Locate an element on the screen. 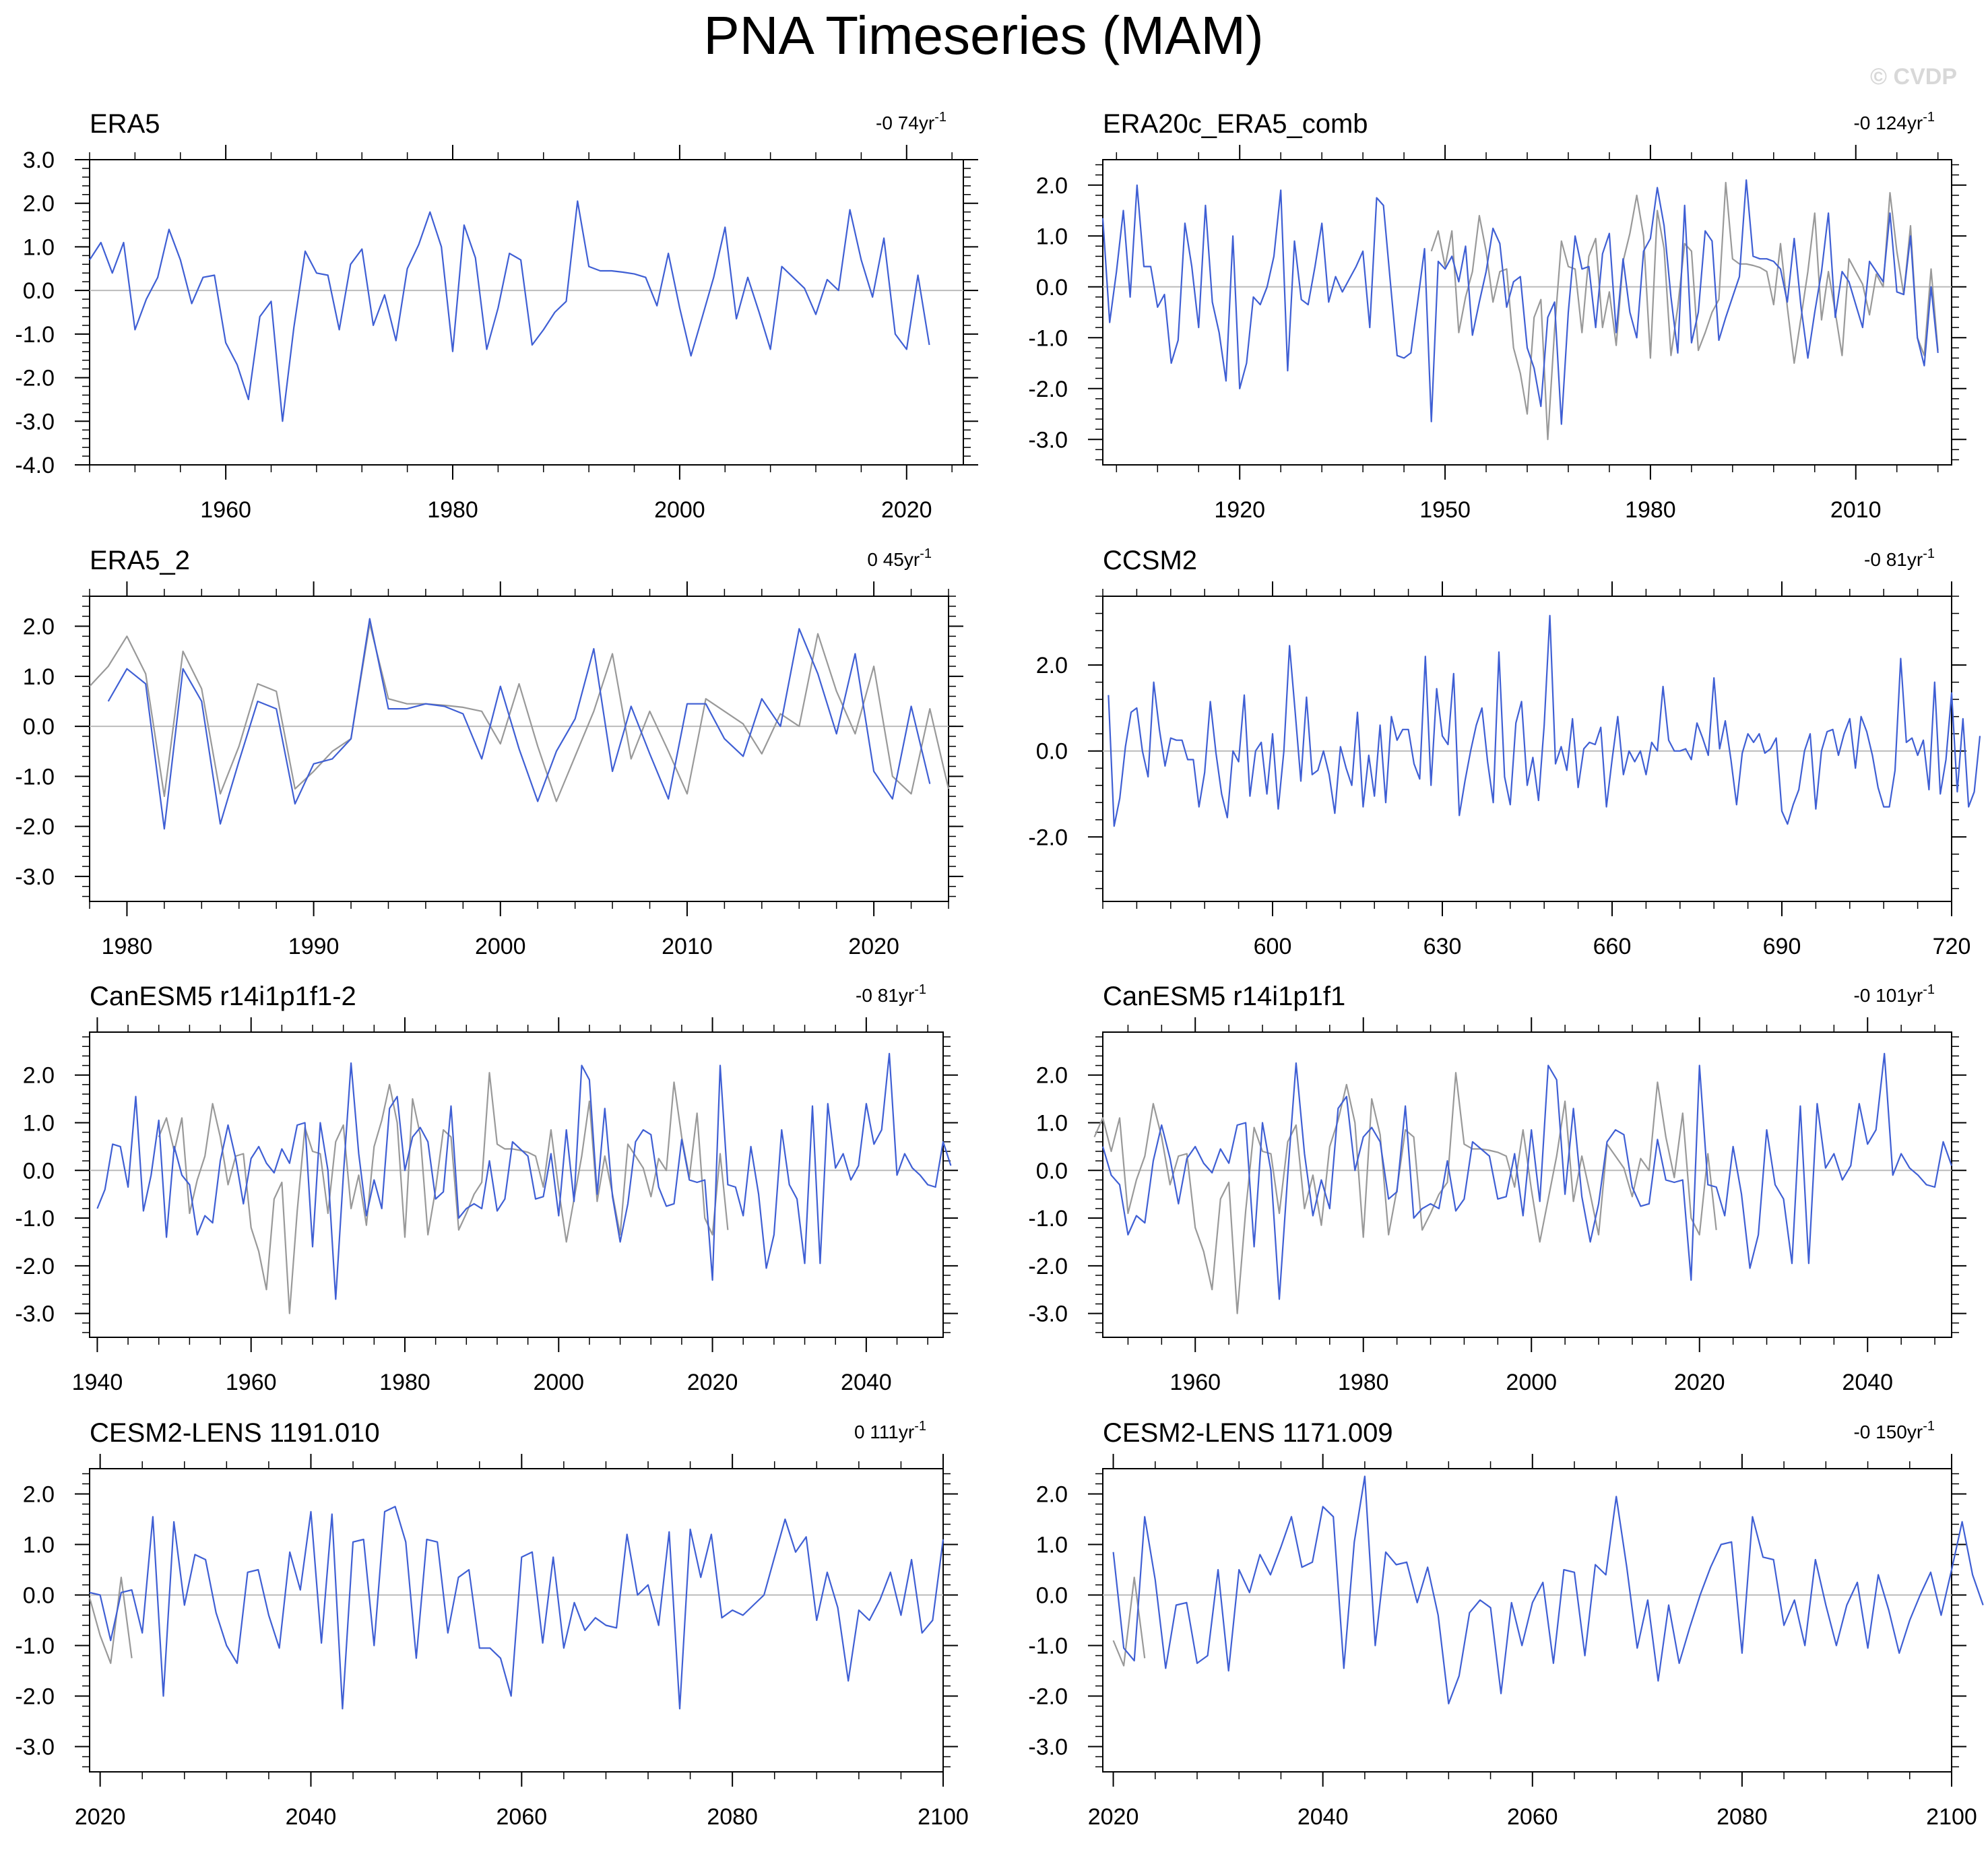  x-tick-label: 690 is located at coordinates (1782, 946).